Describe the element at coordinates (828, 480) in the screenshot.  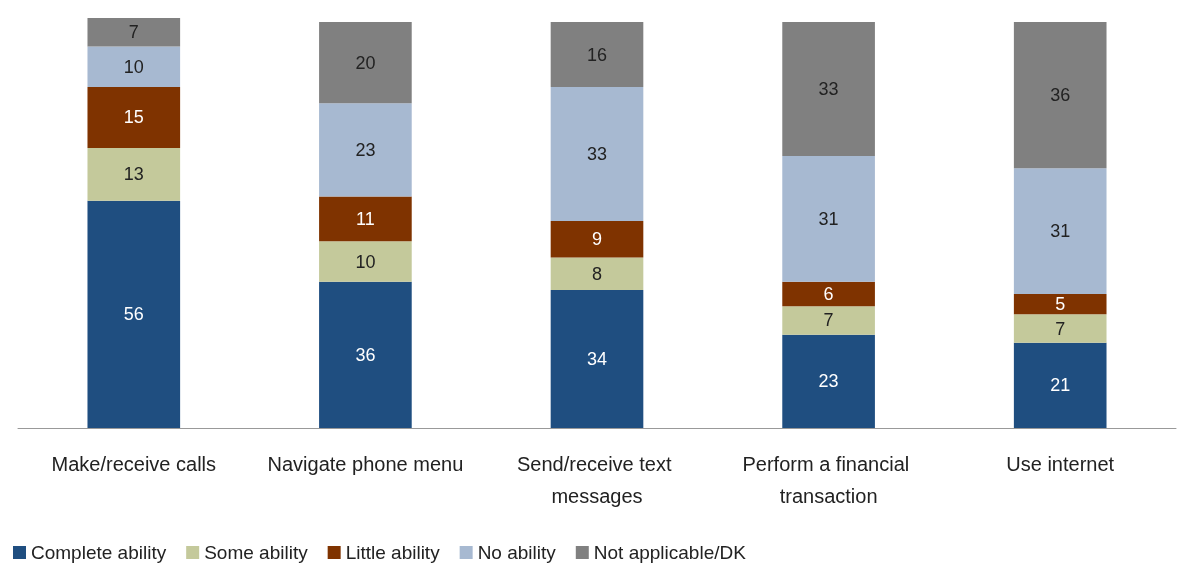
I see `x-tick-label: Perform a financial transaction` at that location.